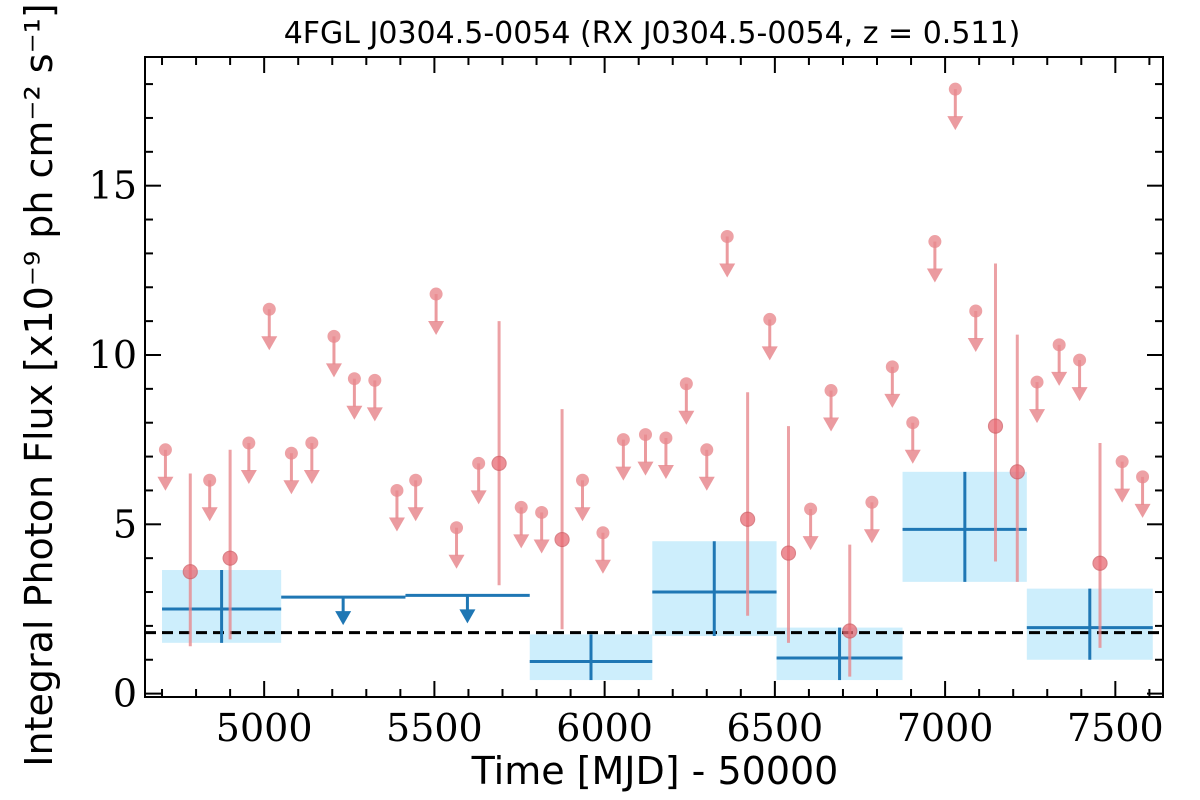 The width and height of the screenshot is (1200, 800). What do you see at coordinates (655, 771) in the screenshot?
I see `x-axis-label: Time [MJD] - 50000` at bounding box center [655, 771].